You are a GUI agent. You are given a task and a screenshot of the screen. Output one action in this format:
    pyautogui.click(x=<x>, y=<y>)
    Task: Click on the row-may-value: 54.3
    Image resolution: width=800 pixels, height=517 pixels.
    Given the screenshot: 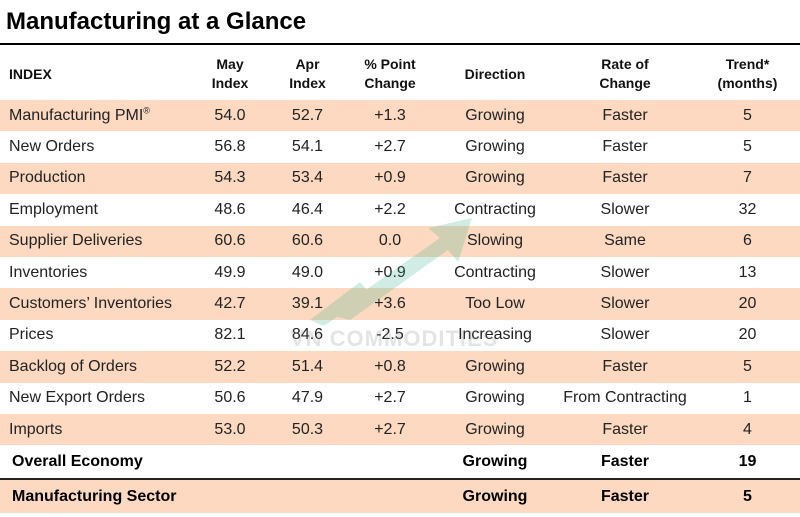 What is the action you would take?
    pyautogui.click(x=230, y=178)
    